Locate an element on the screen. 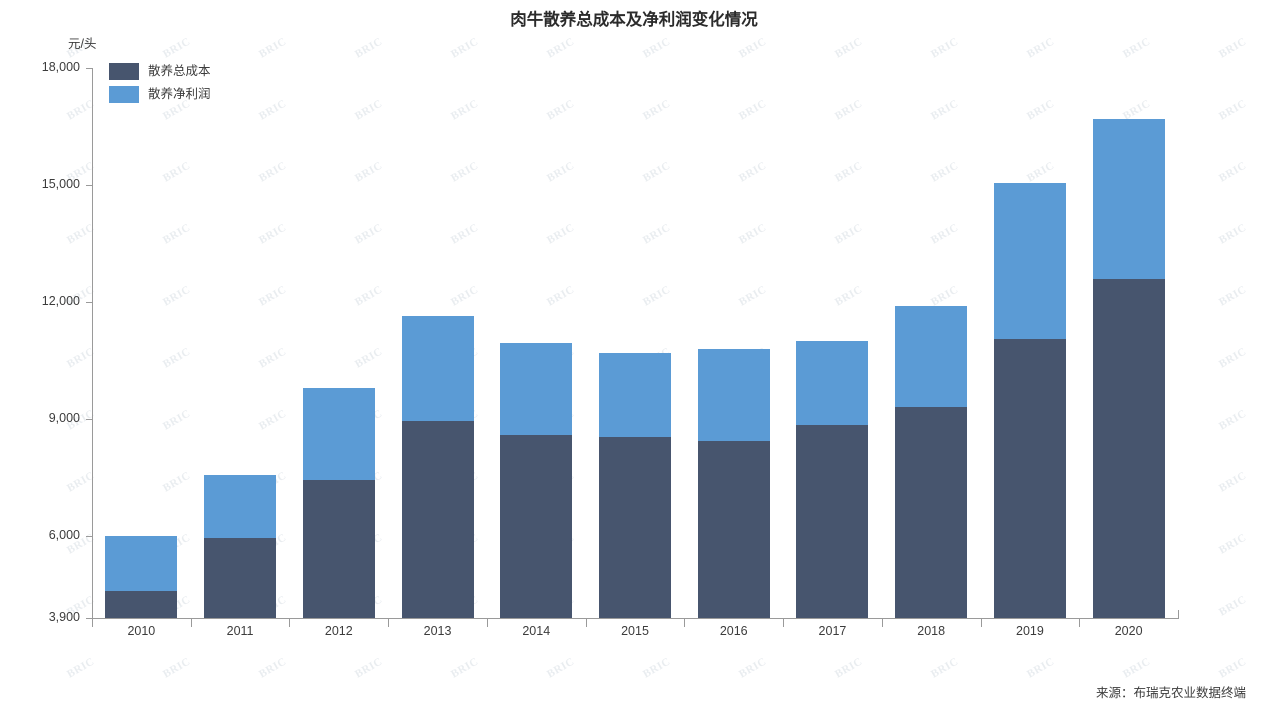 The width and height of the screenshot is (1268, 713). x-tick-label-2017: 2017 is located at coordinates (832, 631).